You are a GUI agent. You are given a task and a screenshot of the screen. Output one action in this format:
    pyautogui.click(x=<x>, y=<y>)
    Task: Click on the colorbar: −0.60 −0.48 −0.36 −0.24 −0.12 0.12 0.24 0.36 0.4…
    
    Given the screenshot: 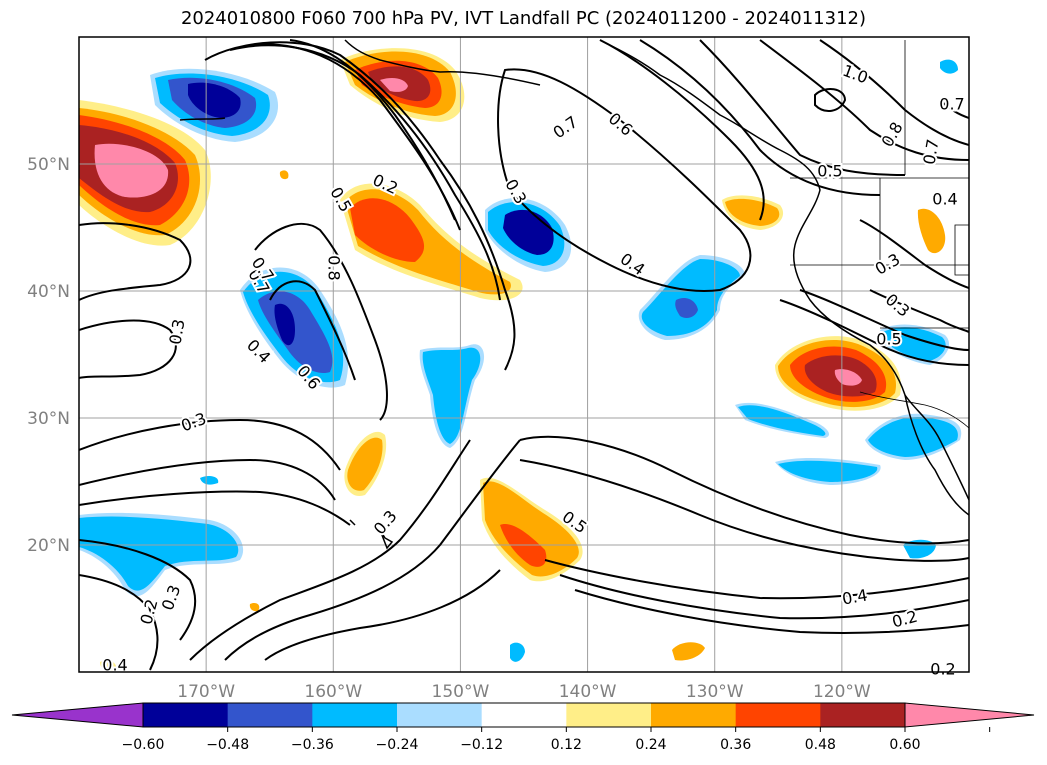 What is the action you would take?
    pyautogui.click(x=523, y=727)
    